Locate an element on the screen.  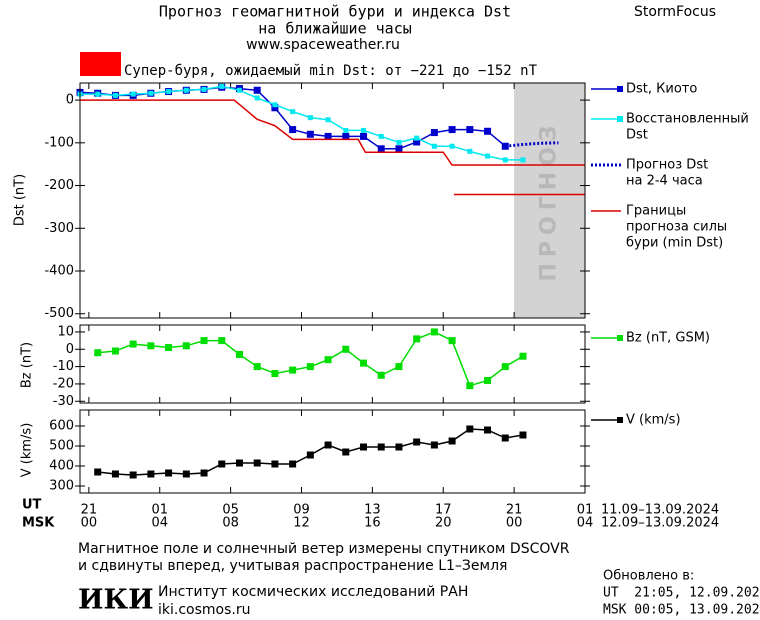
y-tick-label: 600 is located at coordinates (61, 426).